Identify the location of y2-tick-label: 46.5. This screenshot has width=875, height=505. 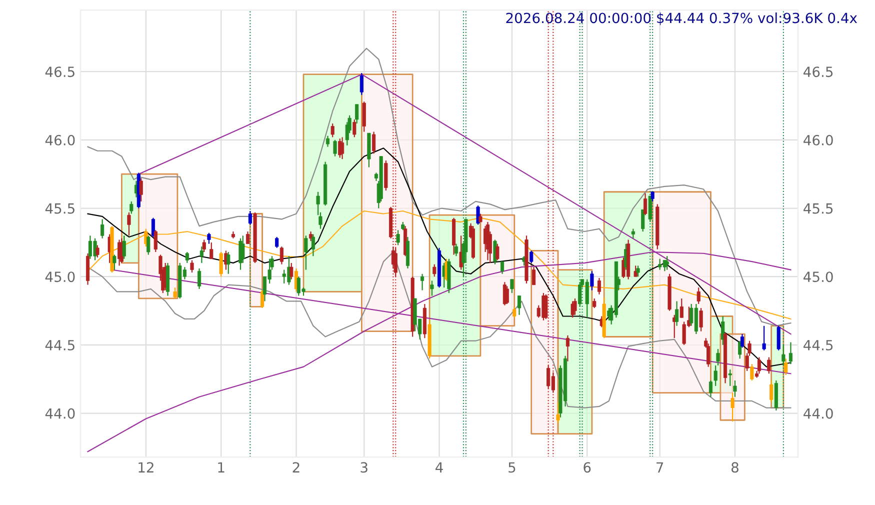
(818, 72).